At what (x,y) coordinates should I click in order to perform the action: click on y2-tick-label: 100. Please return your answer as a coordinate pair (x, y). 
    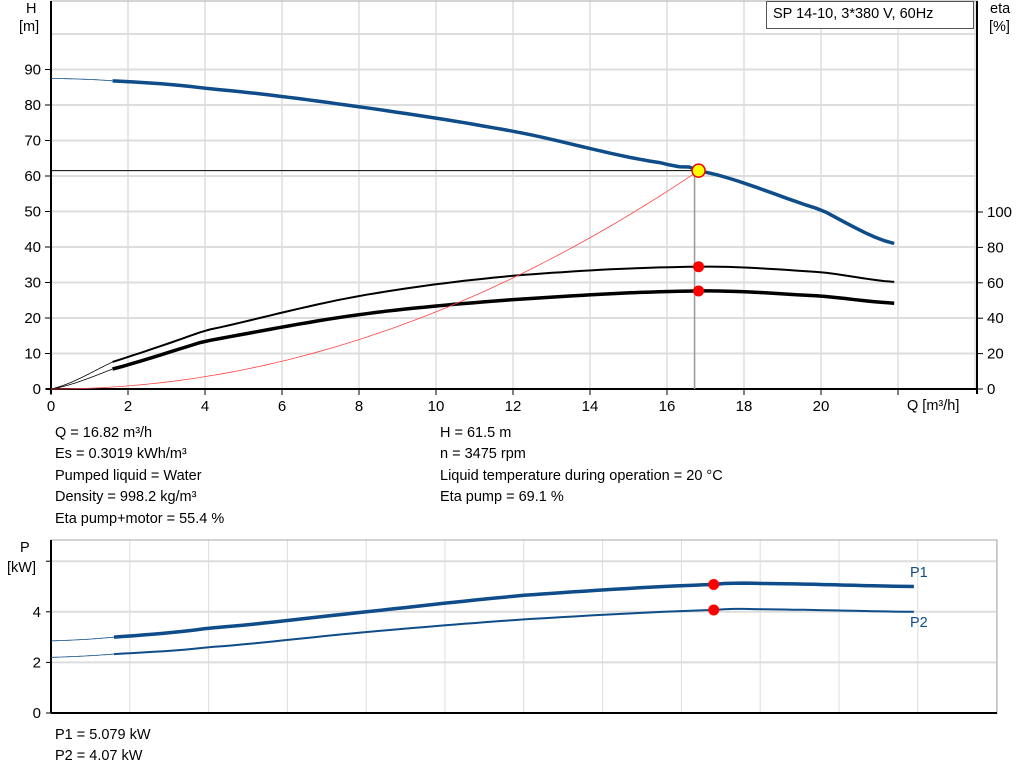
    Looking at the image, I should click on (999, 212).